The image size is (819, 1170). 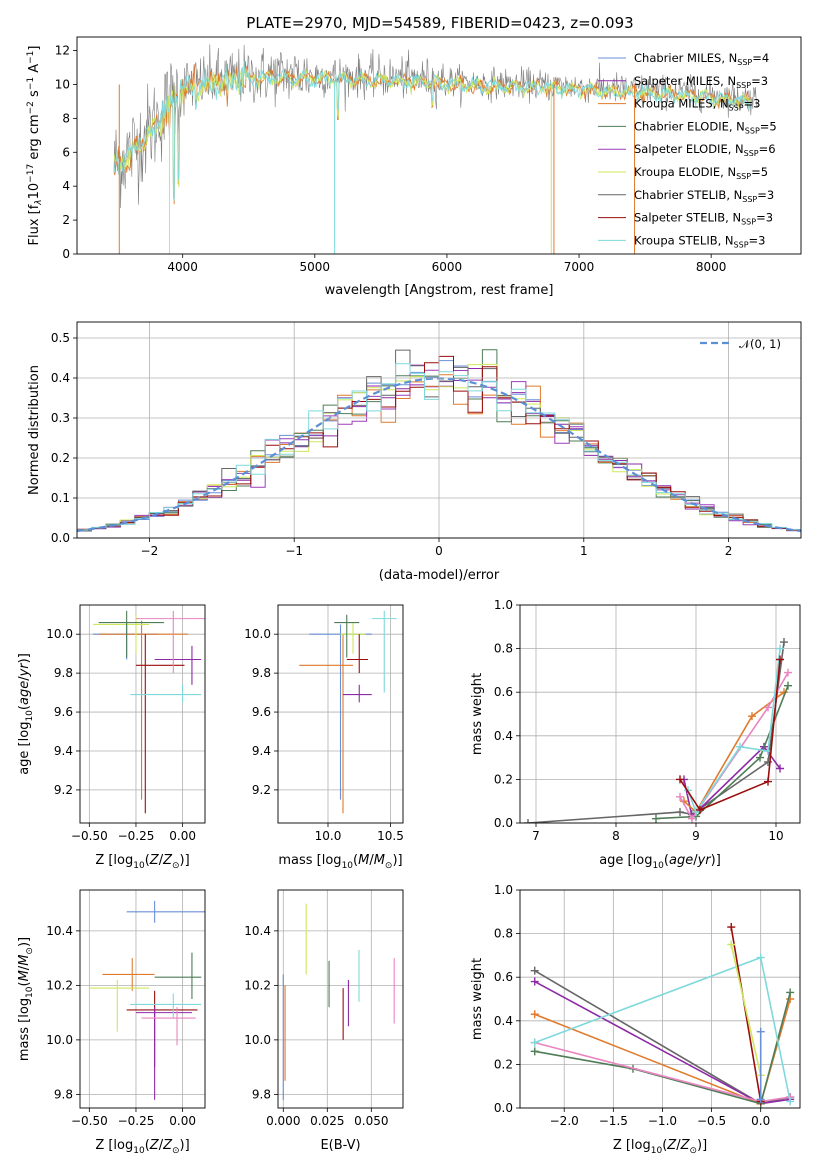 I want to click on x-tick-label: 8000, so click(x=711, y=267).